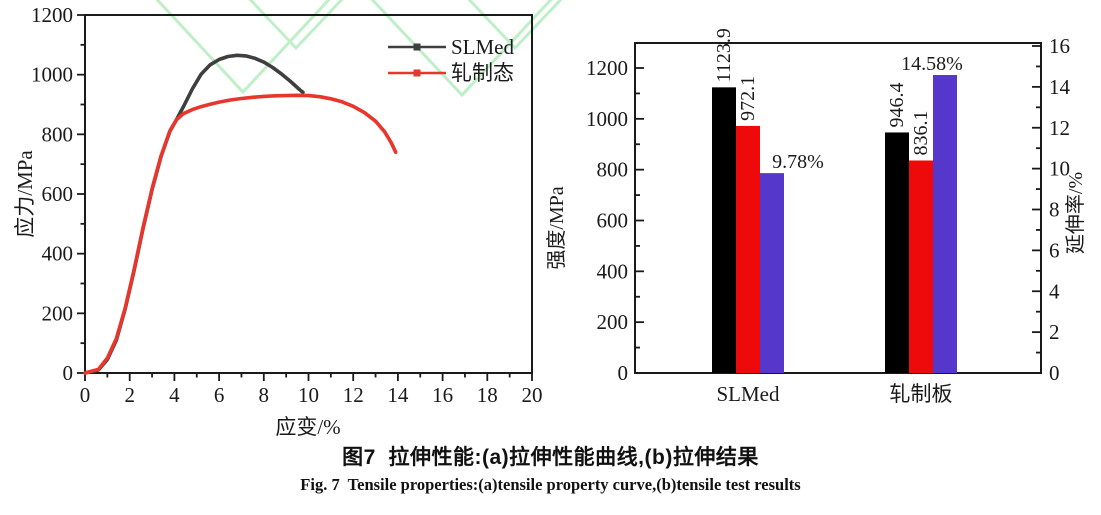 The height and width of the screenshot is (515, 1101). I want to click on bar-value-label: 972.1, so click(748, 98).